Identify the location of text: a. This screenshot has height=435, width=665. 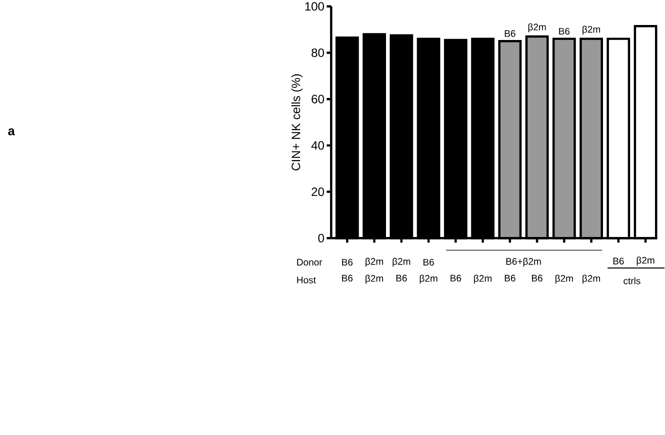
(11, 132).